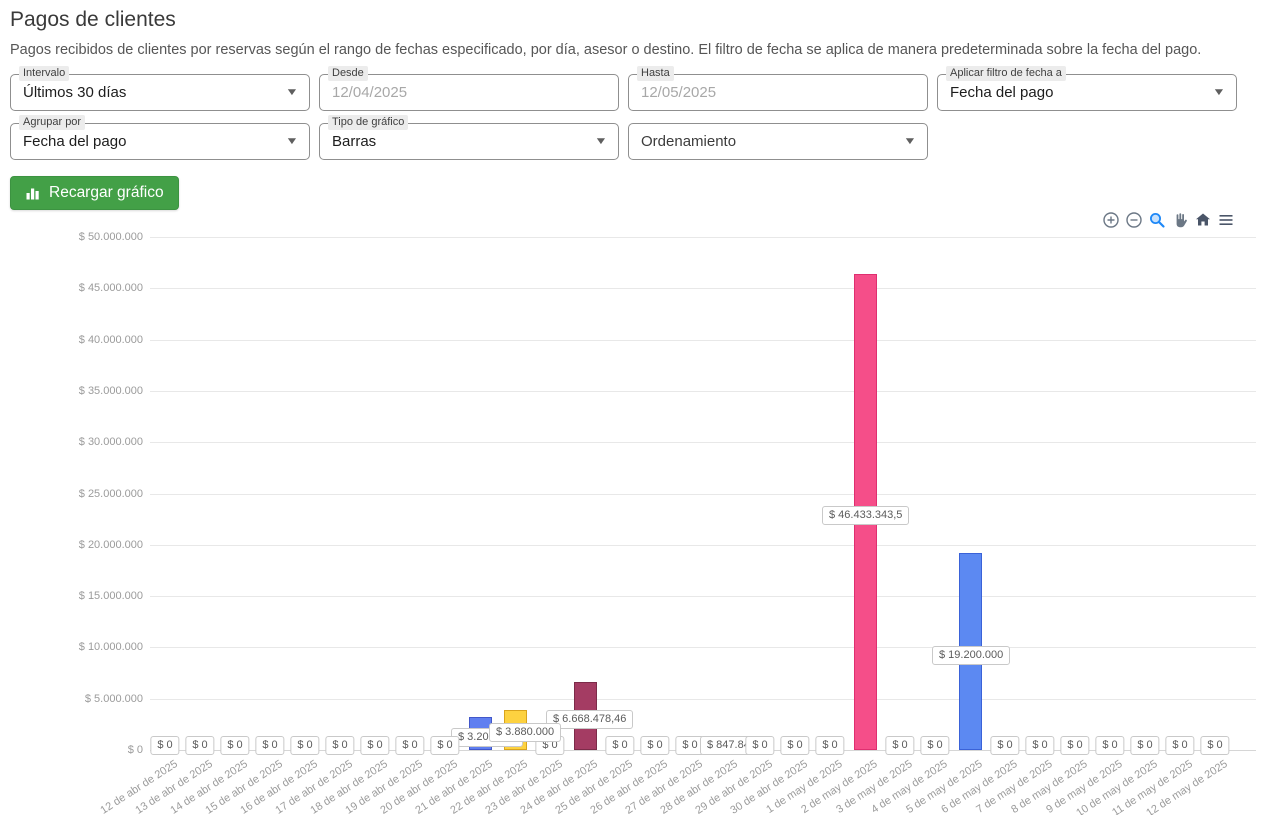  Describe the element at coordinates (1134, 220) in the screenshot. I see `zoom-out-icon` at that location.